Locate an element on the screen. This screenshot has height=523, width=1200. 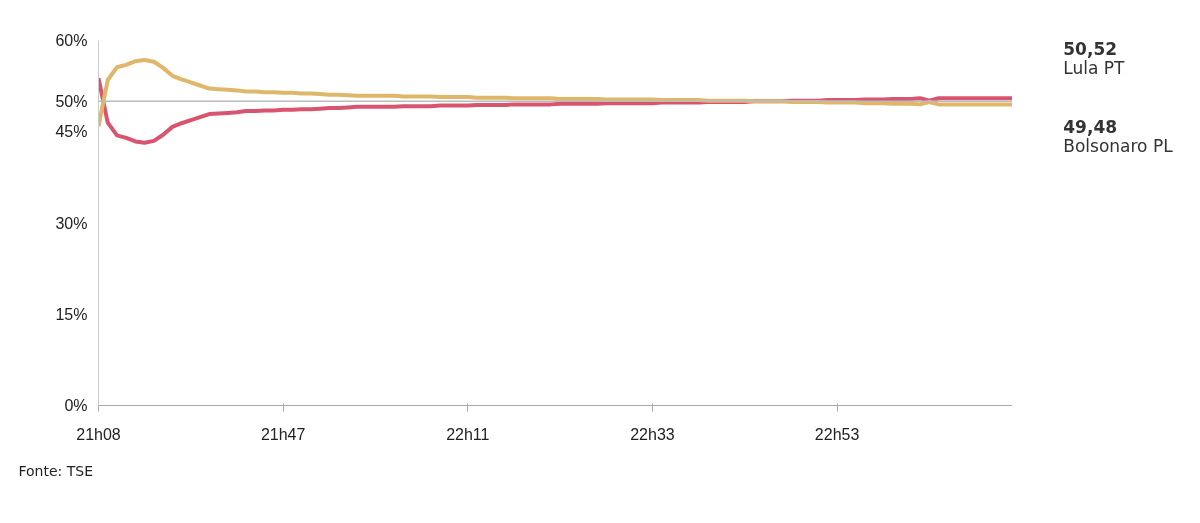
line-series is located at coordinates (555, 93).